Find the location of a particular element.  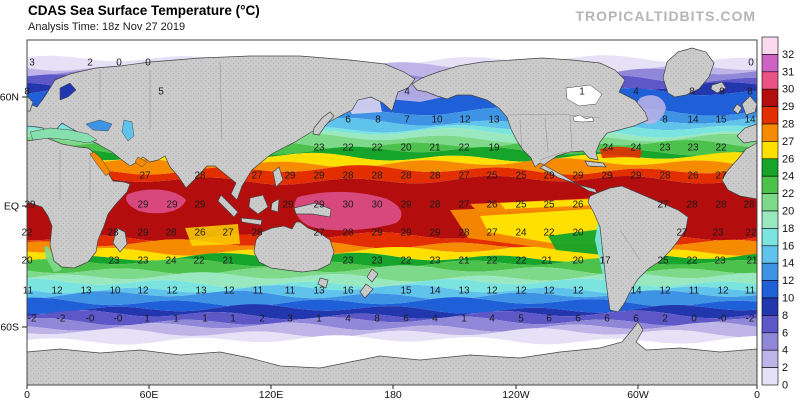

sst-value-30N: 22 is located at coordinates (348, 148).